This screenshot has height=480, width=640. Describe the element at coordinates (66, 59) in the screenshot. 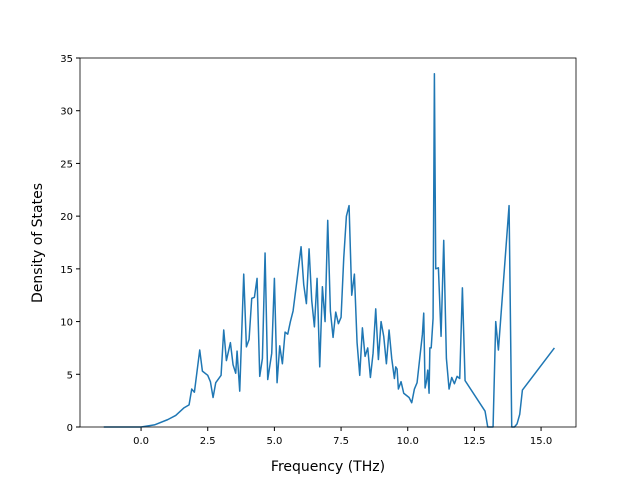

I see `y-tick-label: 35` at that location.